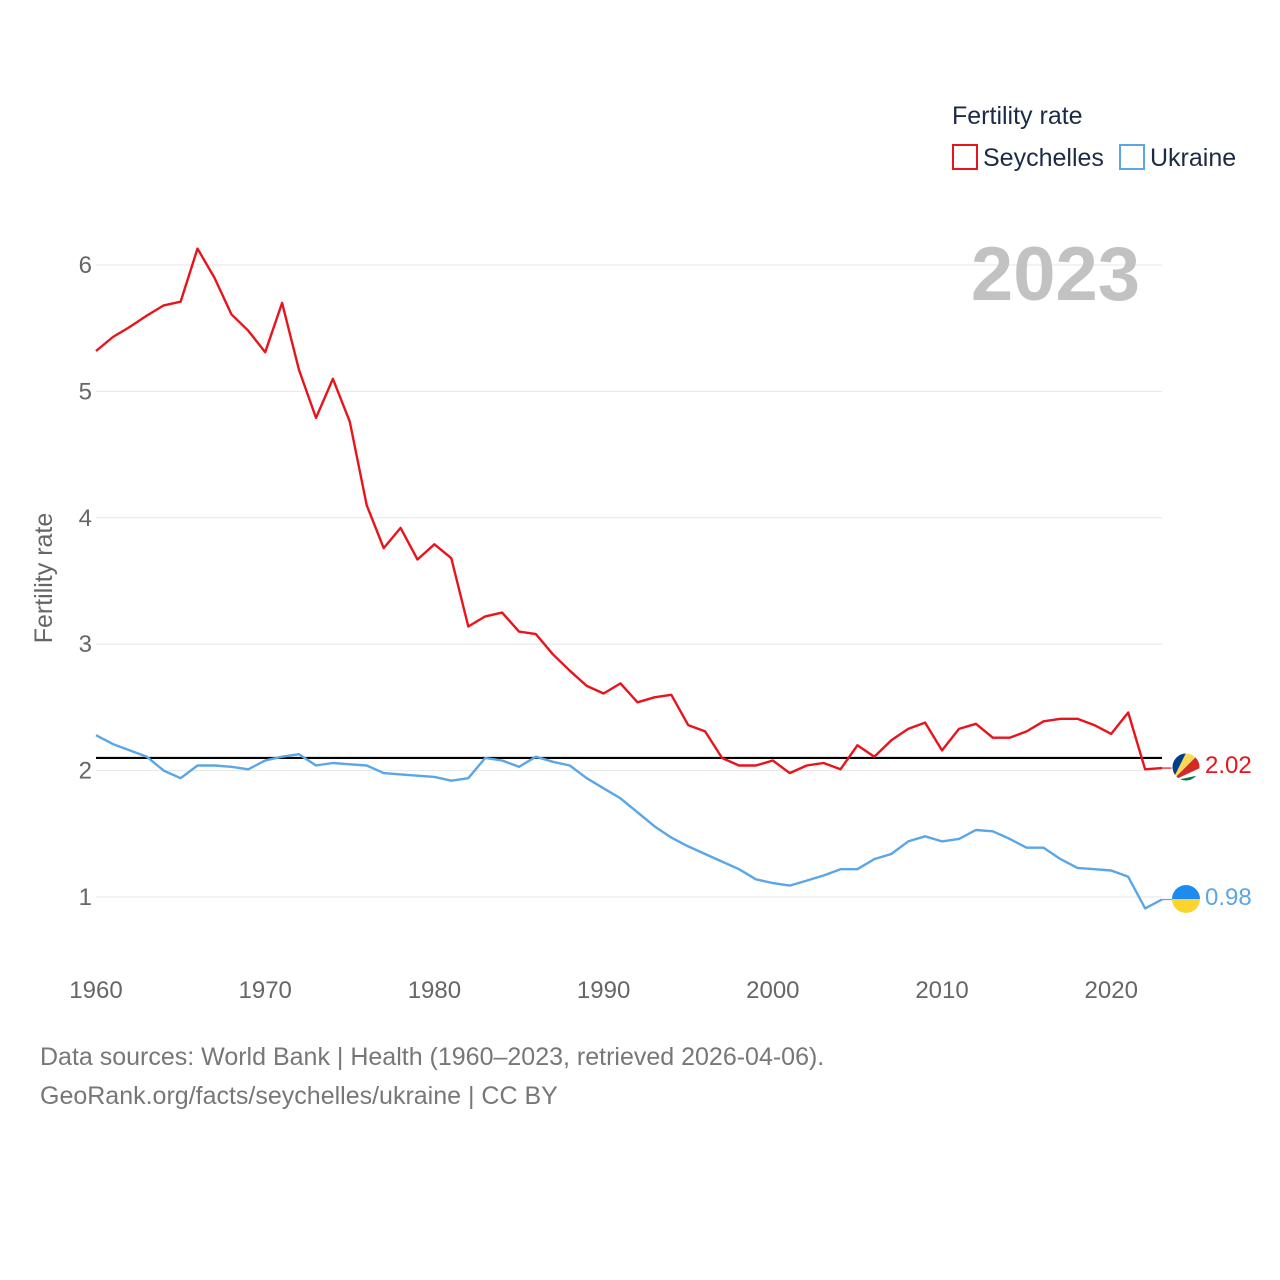  I want to click on y-tick-label: 5, so click(85, 391).